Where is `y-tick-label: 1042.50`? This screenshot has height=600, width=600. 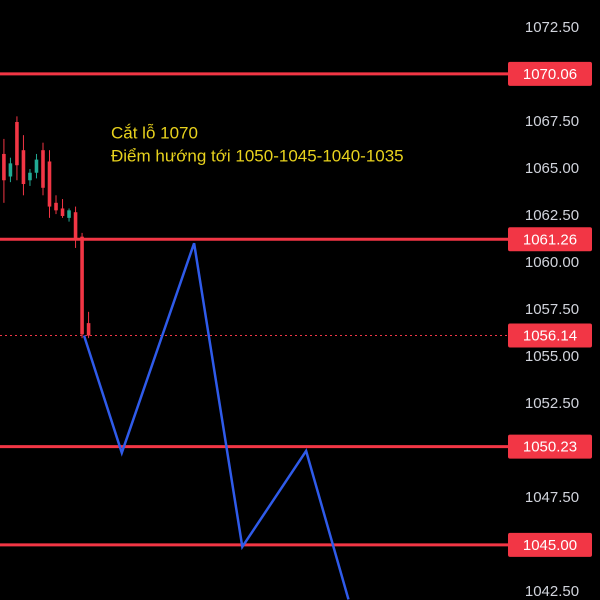 y-tick-label: 1042.50 is located at coordinates (552, 591).